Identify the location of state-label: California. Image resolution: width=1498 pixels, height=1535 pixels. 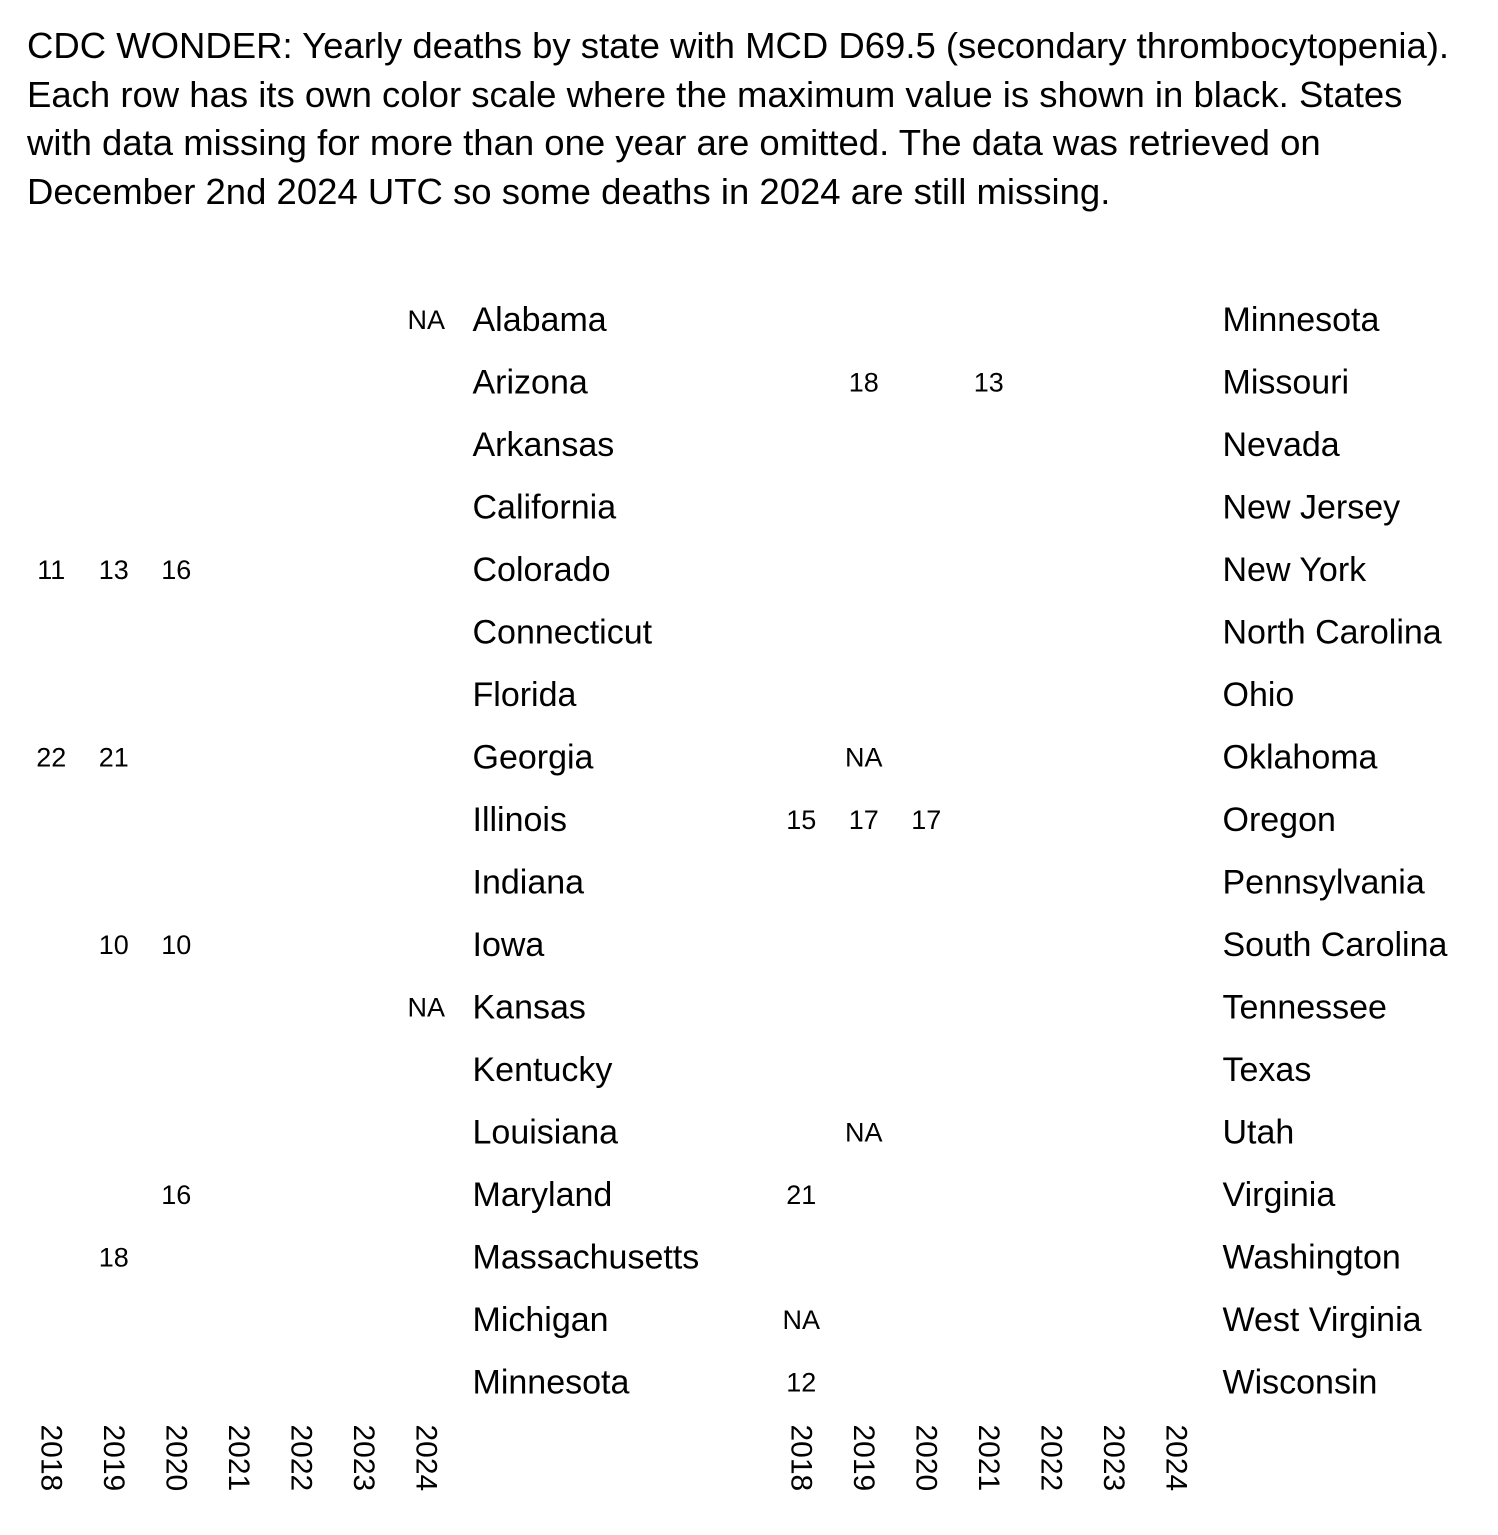
(545, 507).